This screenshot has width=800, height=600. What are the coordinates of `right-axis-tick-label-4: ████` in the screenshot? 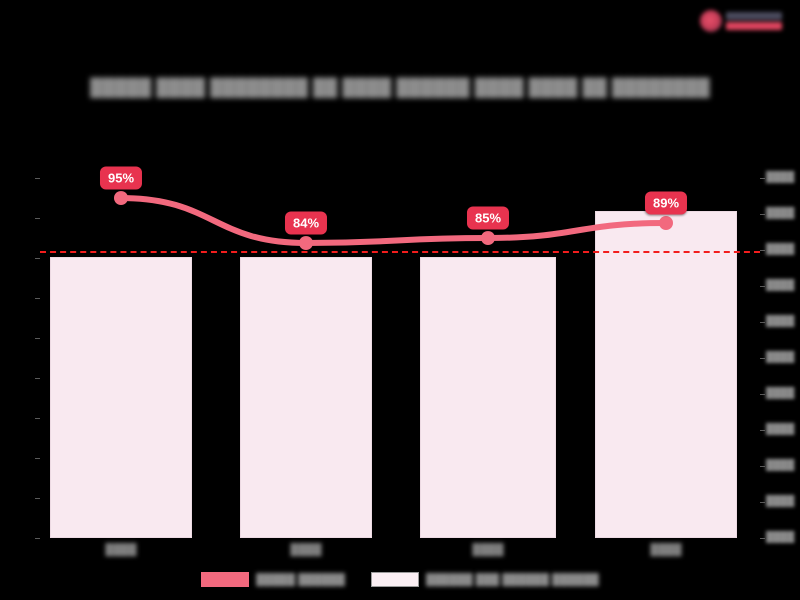 It's located at (780, 285).